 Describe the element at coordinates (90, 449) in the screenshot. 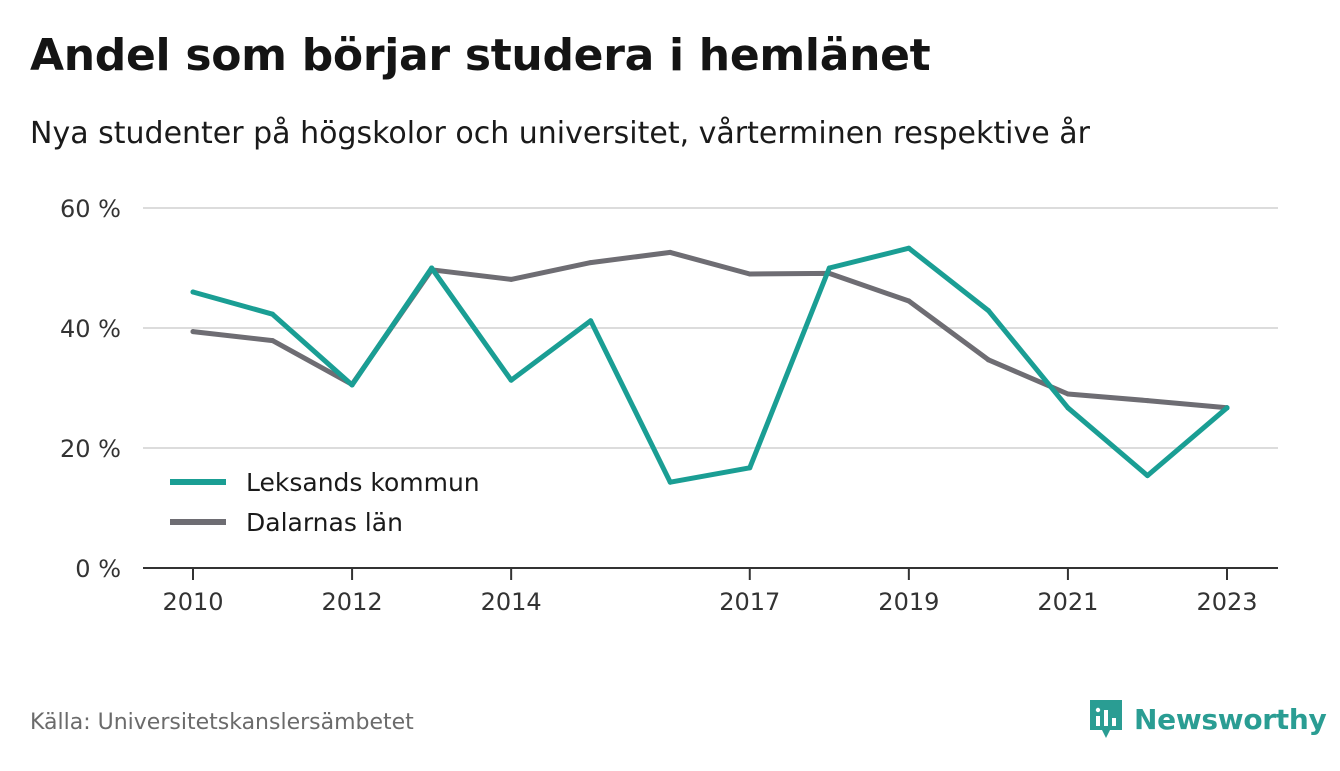

I see `y-tick-label: 20 %` at that location.